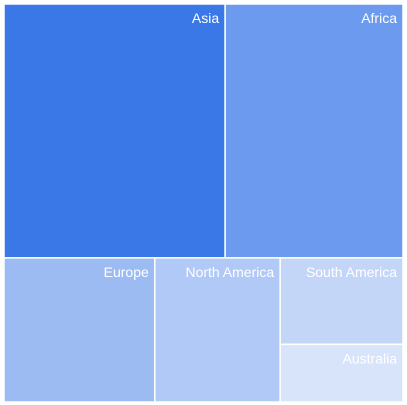 The image size is (407, 405). What do you see at coordinates (379, 18) in the screenshot?
I see `tile-label-africa: Africa` at bounding box center [379, 18].